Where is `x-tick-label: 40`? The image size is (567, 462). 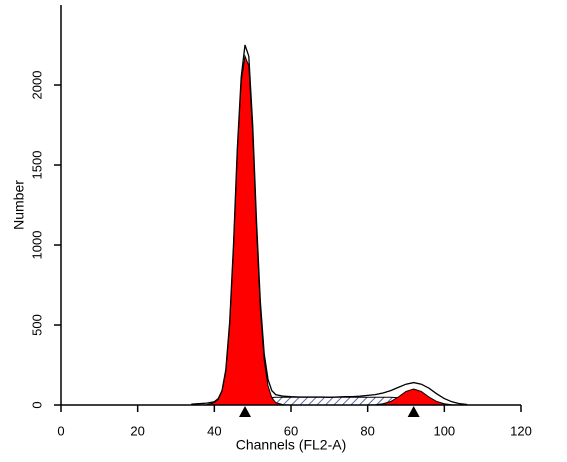
x-tick-label: 40 is located at coordinates (214, 430).